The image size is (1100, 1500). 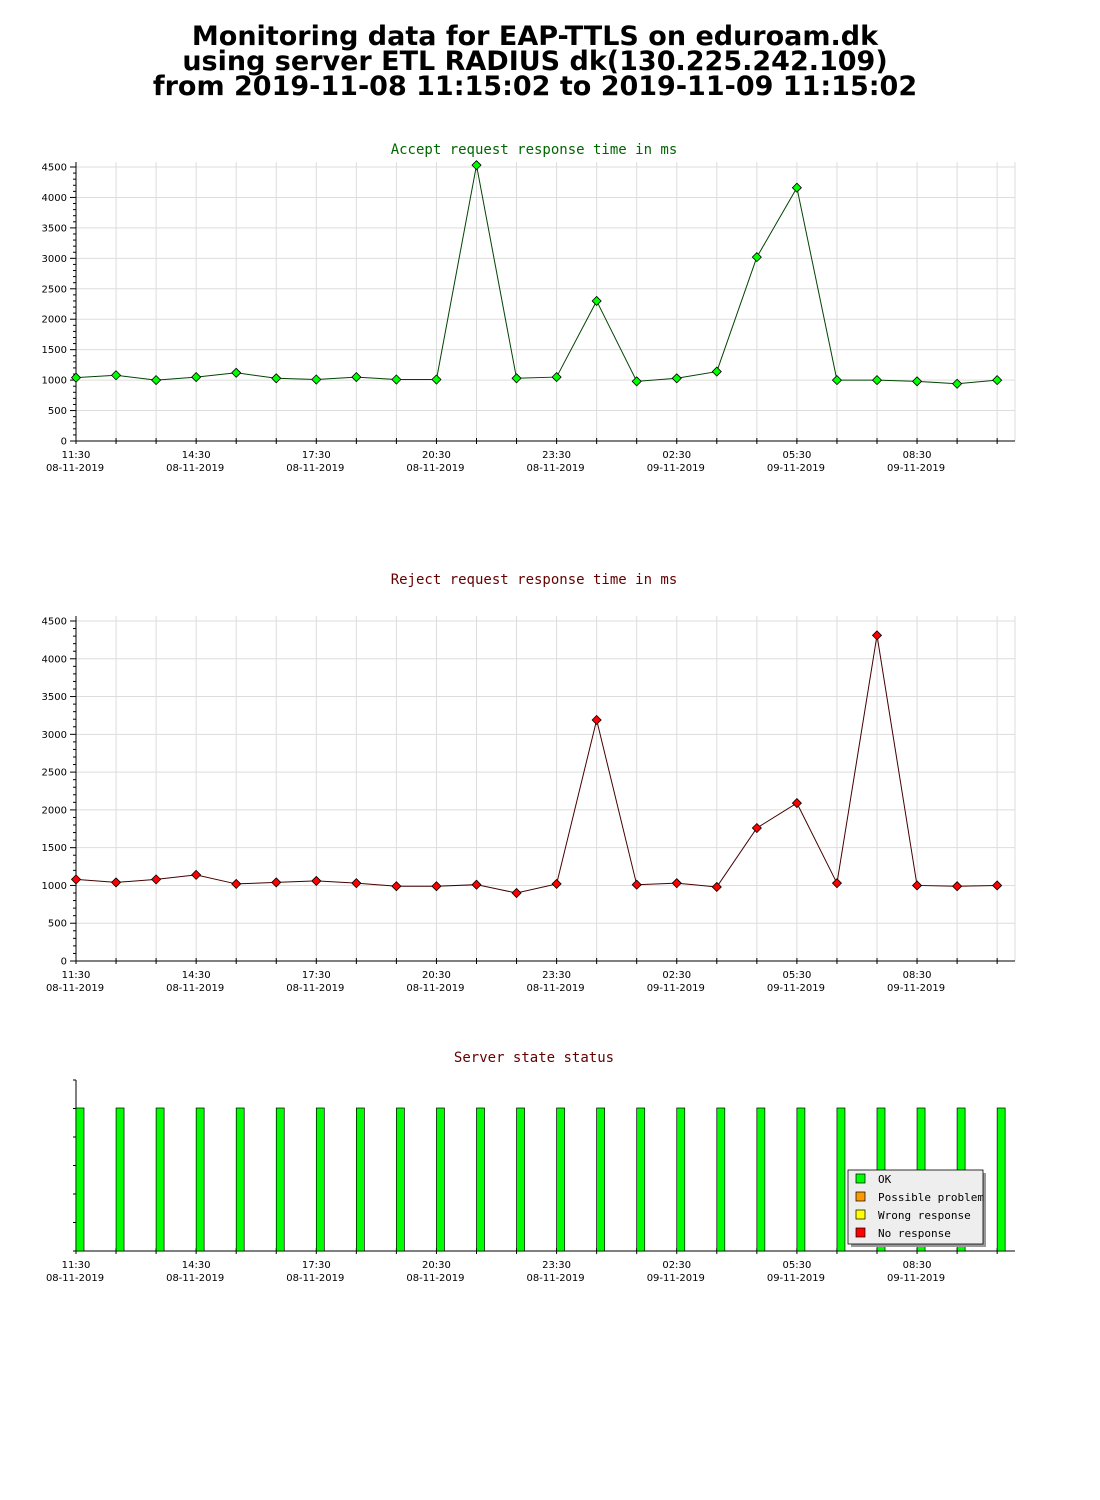 I want to click on accept-x-tick-time: 23:30, so click(x=556, y=455).